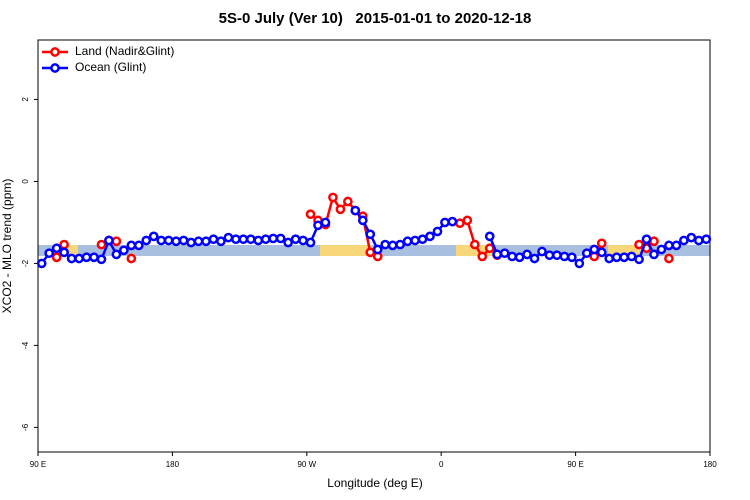 The image size is (750, 500). What do you see at coordinates (124, 51) in the screenshot?
I see `legend-label: Land (Nadir&Glint)` at bounding box center [124, 51].